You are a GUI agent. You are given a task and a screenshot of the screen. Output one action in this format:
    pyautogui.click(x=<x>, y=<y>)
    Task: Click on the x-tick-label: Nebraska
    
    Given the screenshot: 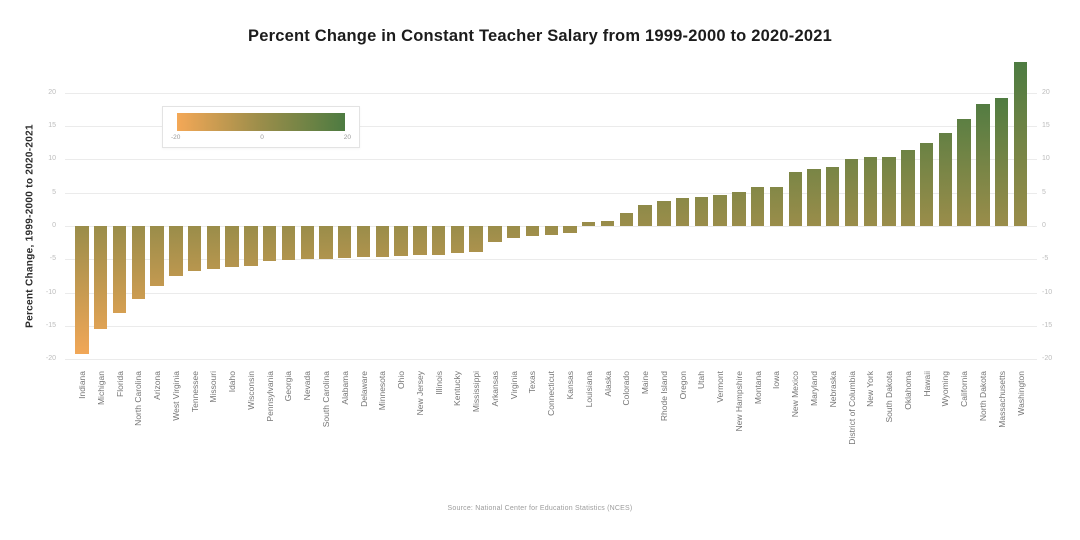 What is the action you would take?
    pyautogui.click(x=832, y=389)
    